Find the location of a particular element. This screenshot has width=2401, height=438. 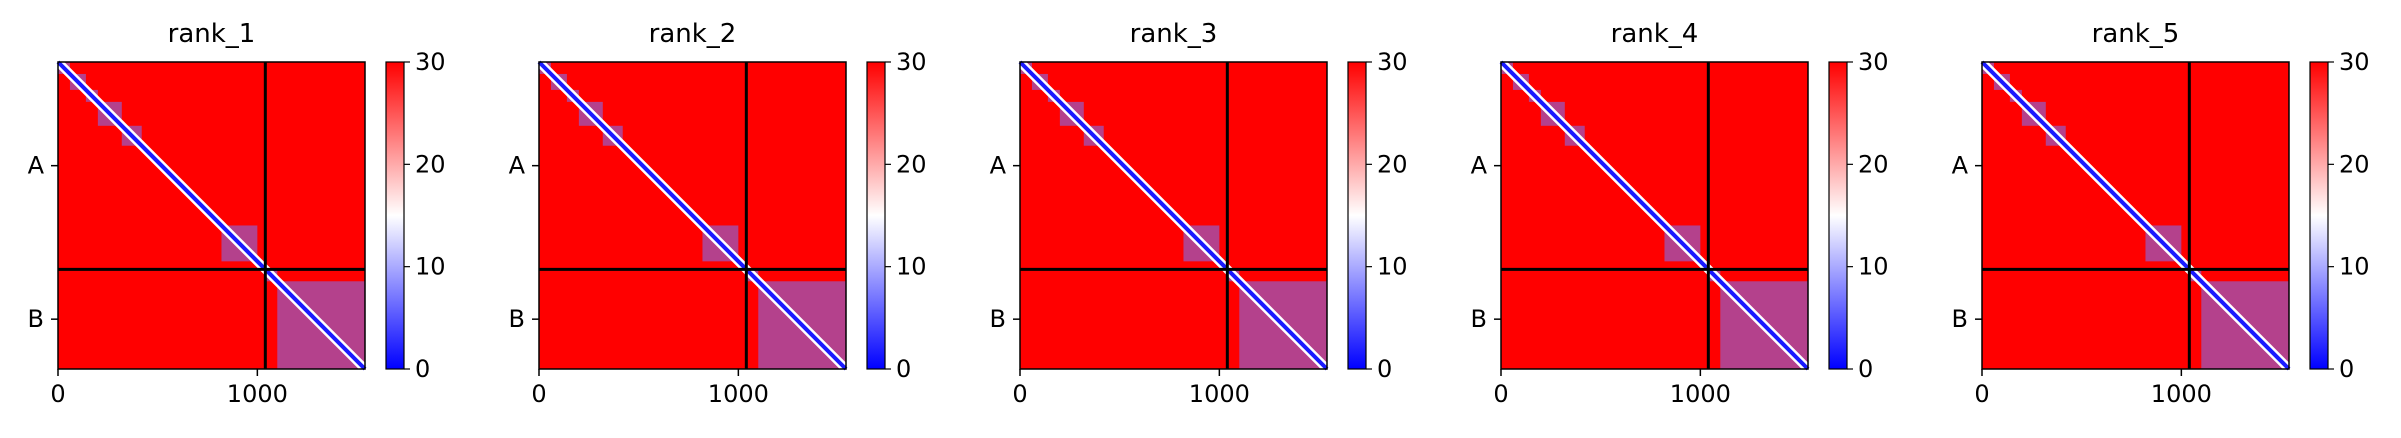

panel-title: rank_2 is located at coordinates (693, 34).